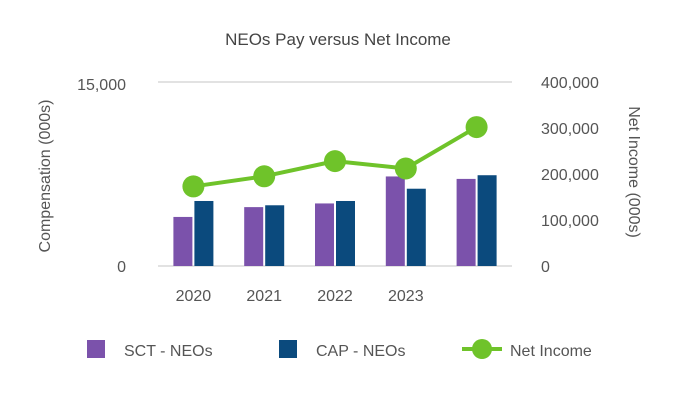 Image resolution: width=680 pixels, height=400 pixels. What do you see at coordinates (101, 176) in the screenshot?
I see `left-axis-ticks: 15,000 0` at bounding box center [101, 176].